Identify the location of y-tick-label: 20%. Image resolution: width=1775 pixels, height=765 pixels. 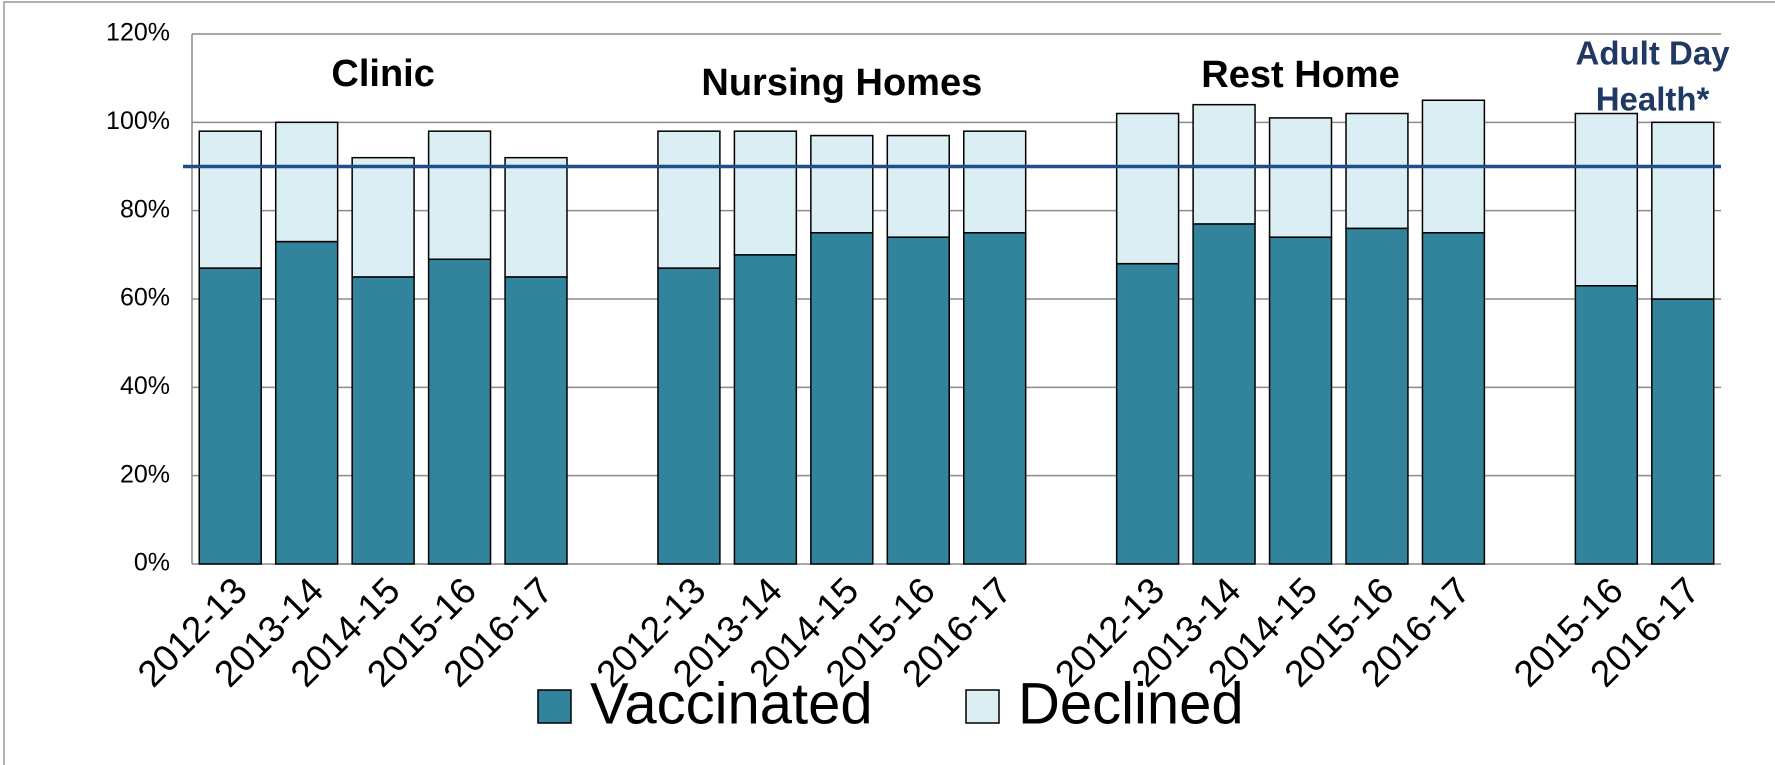
(145, 474).